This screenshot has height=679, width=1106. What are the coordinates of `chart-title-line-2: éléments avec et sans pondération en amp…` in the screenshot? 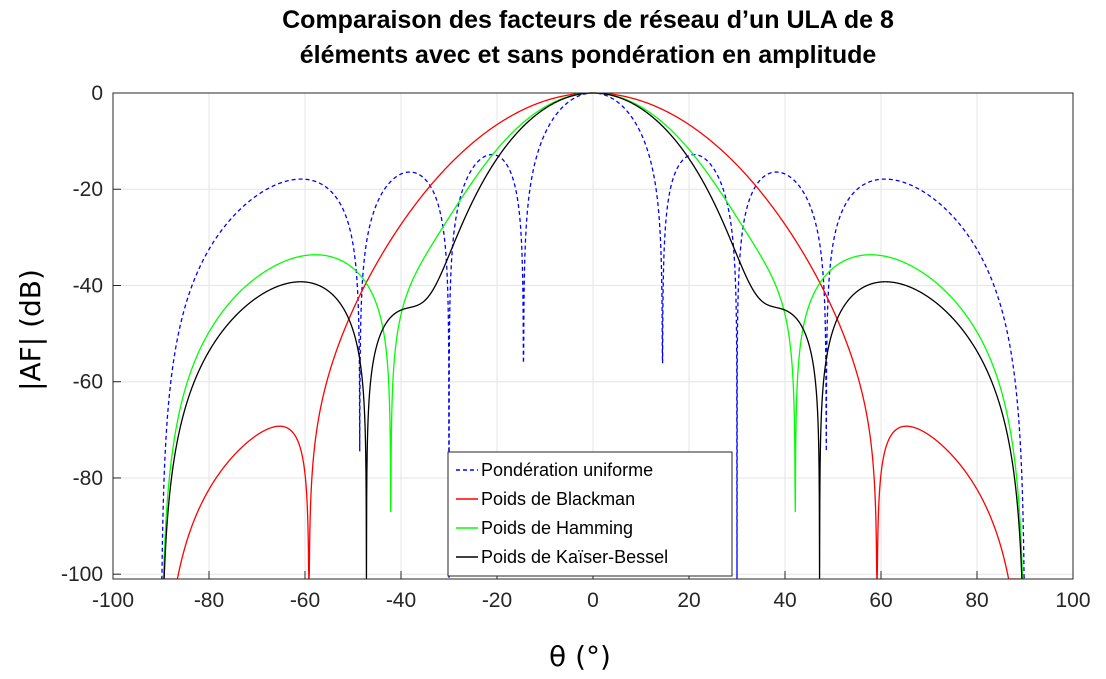 It's located at (588, 55).